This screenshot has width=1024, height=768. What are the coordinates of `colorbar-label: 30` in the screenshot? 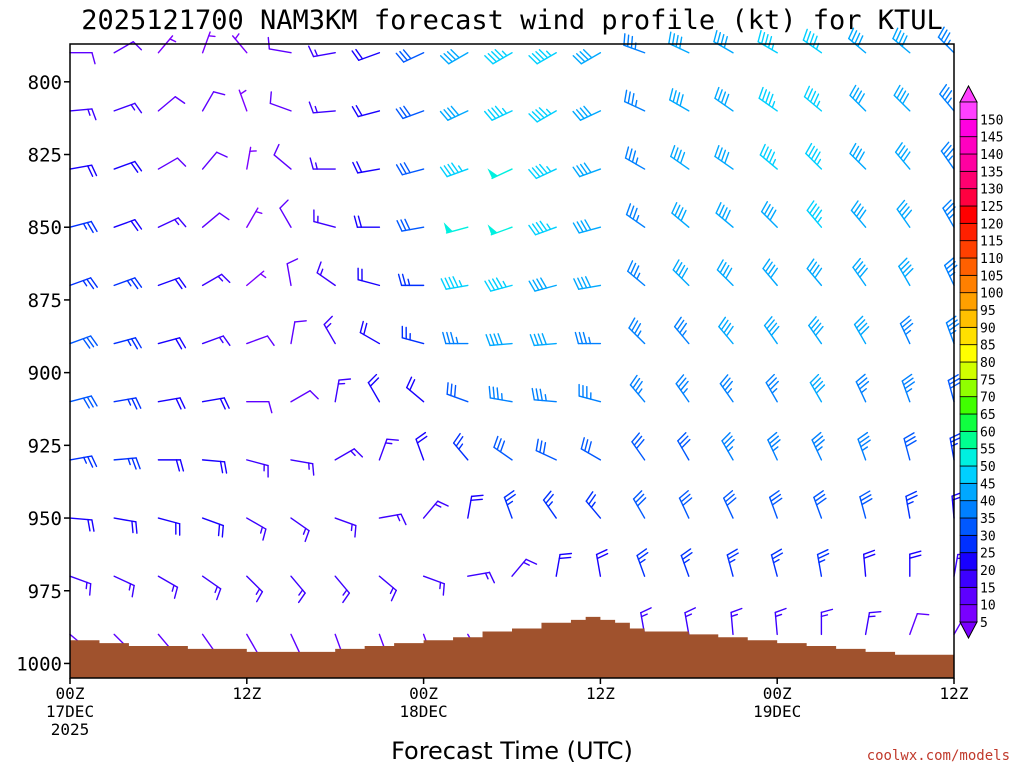 It's located at (988, 536).